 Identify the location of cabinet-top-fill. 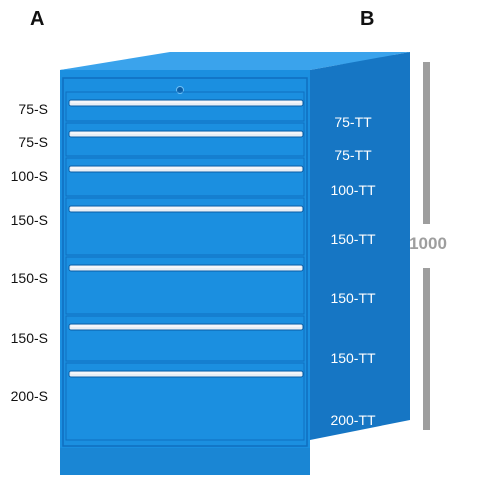
(235, 61).